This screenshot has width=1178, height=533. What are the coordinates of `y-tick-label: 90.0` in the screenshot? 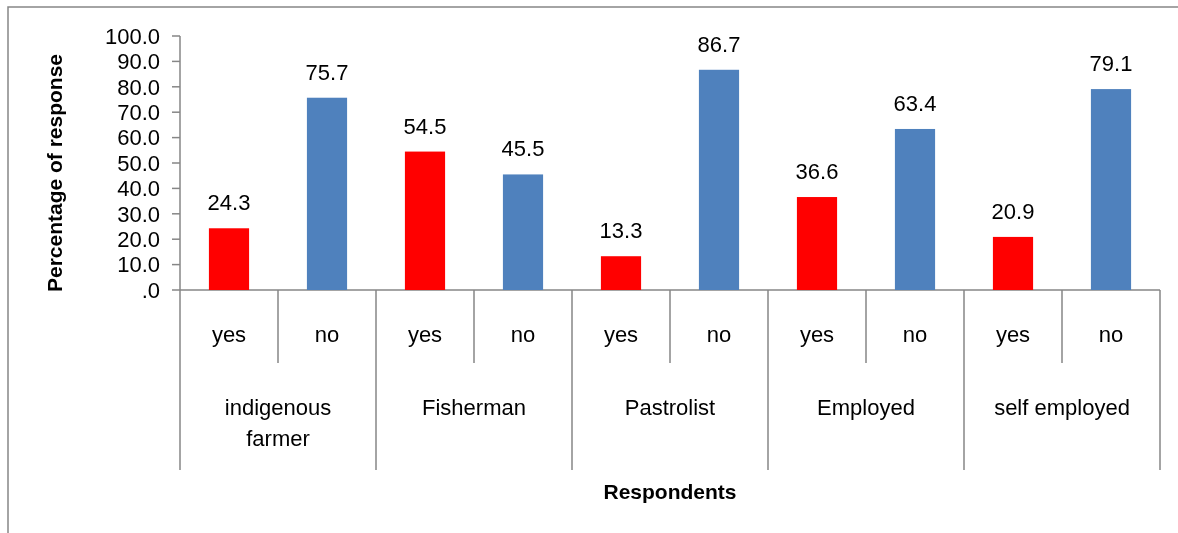 It's located at (138, 62).